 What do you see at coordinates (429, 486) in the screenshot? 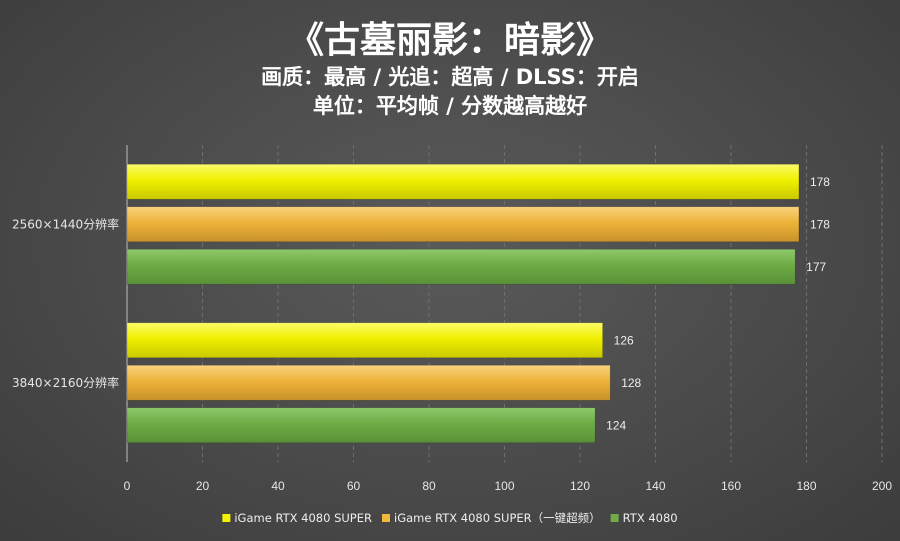
I see `x-tick-label: 80` at bounding box center [429, 486].